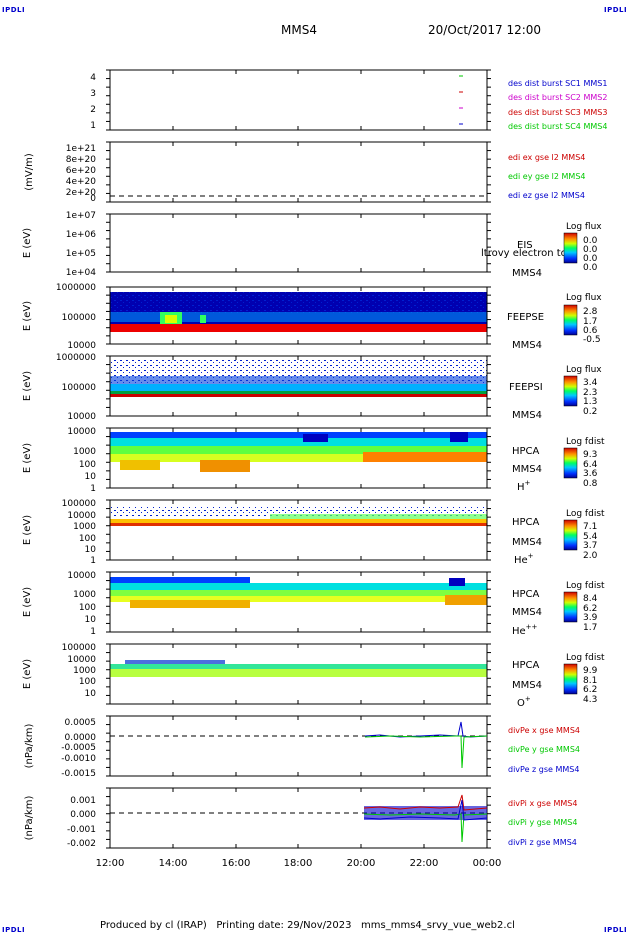 This screenshot has height=934, width=630. I want to click on y-tick-label: 8e+20, so click(81, 160).